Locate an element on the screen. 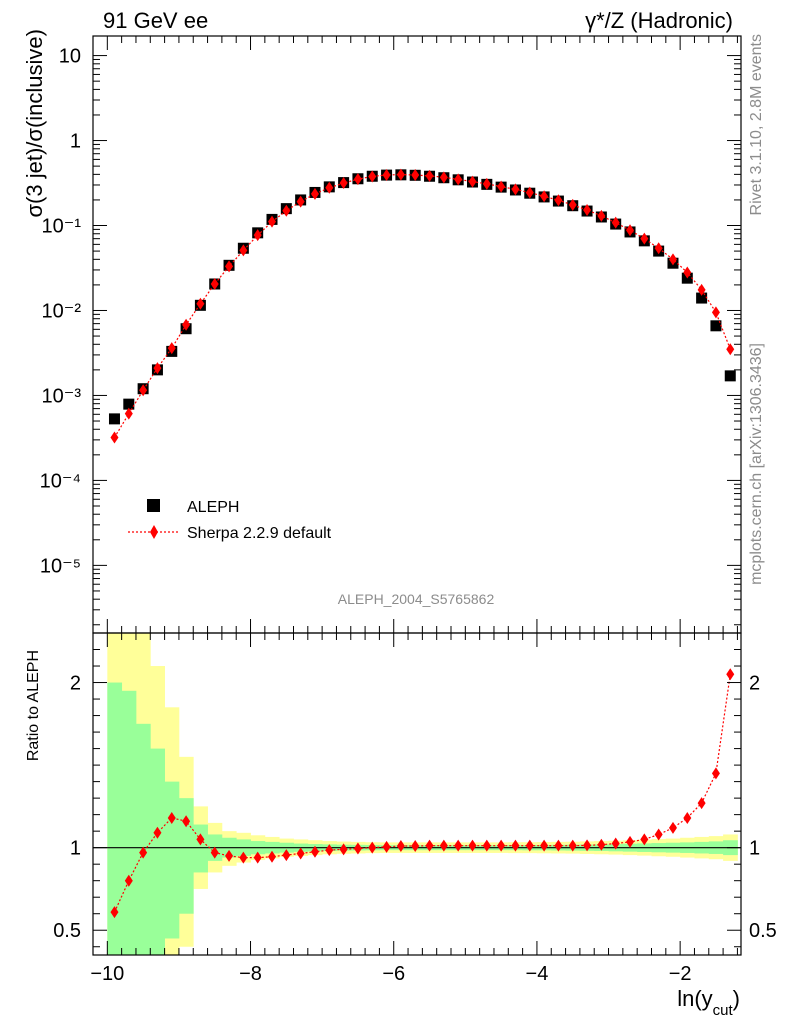 The width and height of the screenshot is (786, 1024). legend-label-aleph: ALEPH is located at coordinates (213, 507).